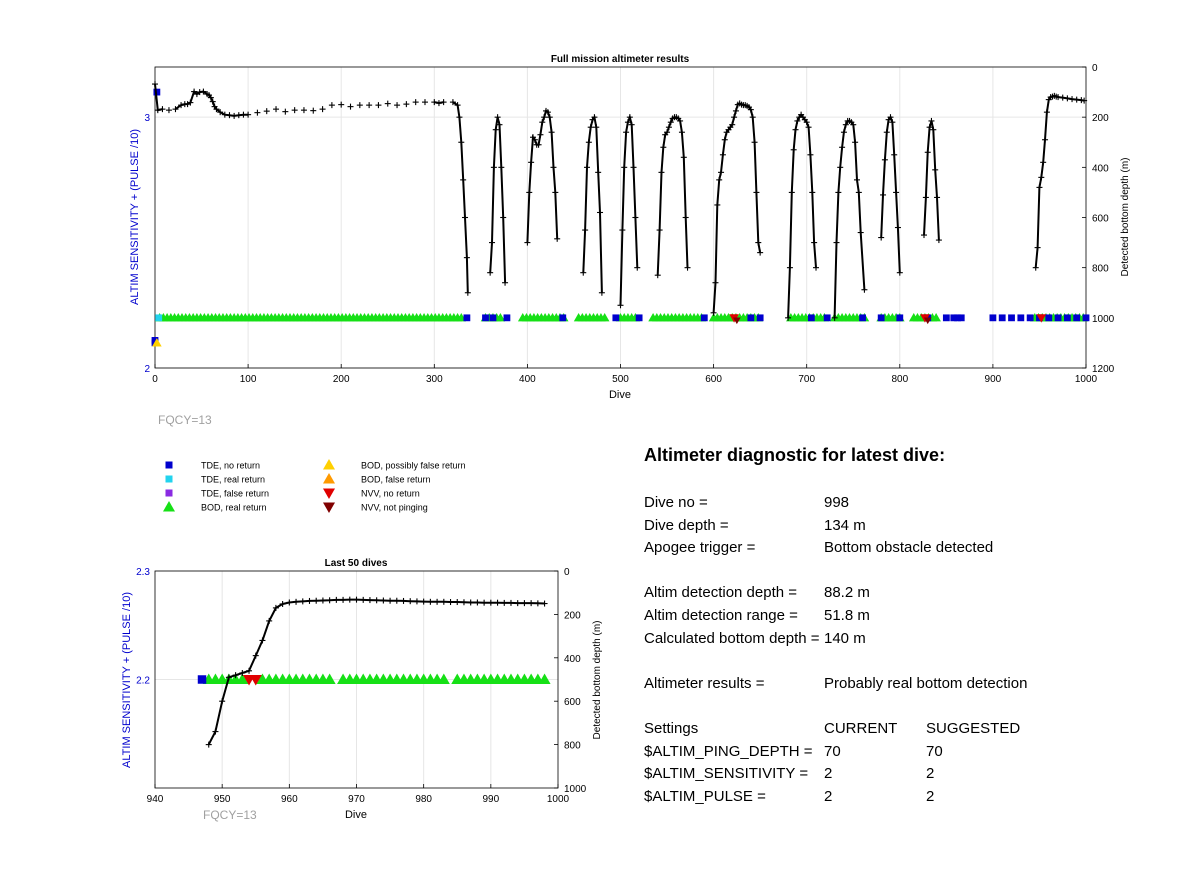 This screenshot has width=1200, height=885. What do you see at coordinates (147, 369) in the screenshot?
I see `y-tick-label-left: 2` at bounding box center [147, 369].